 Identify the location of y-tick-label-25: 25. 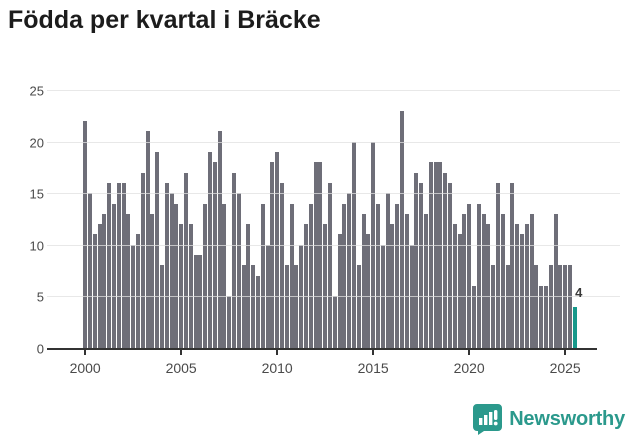
(36, 91).